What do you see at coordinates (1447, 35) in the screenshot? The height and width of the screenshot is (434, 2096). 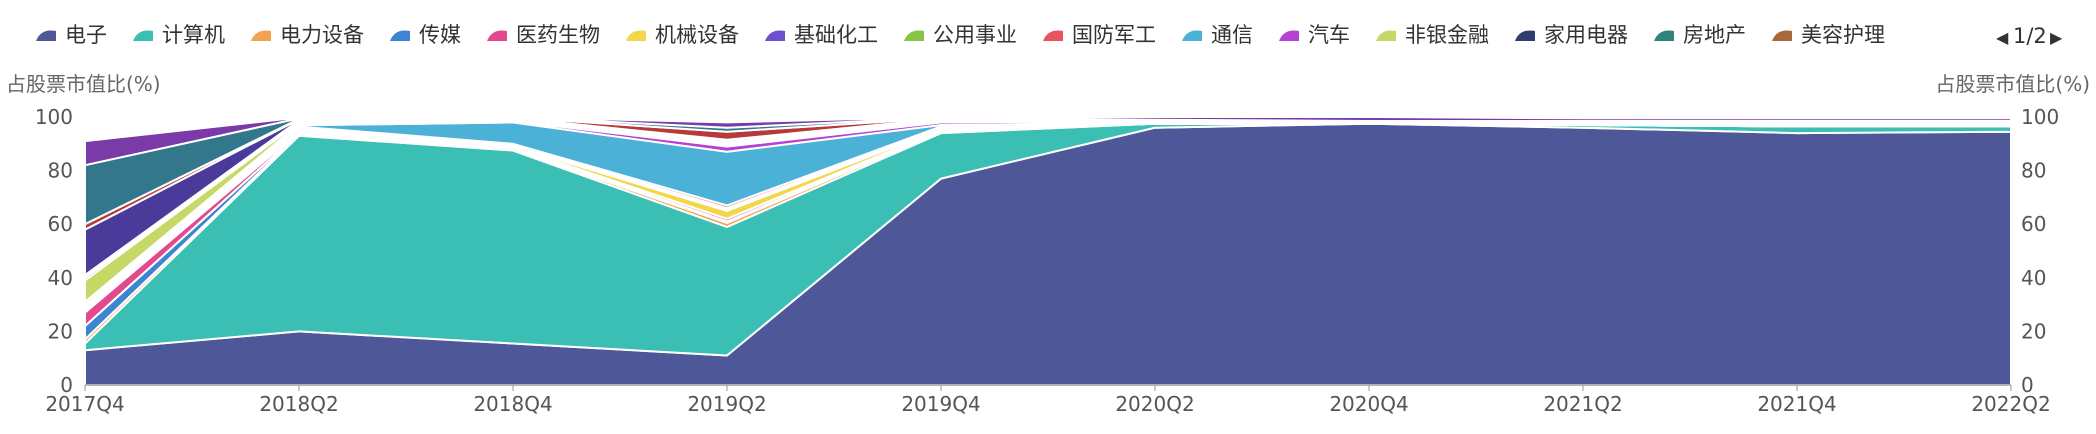 I see `legend-label: 非银金融` at bounding box center [1447, 35].